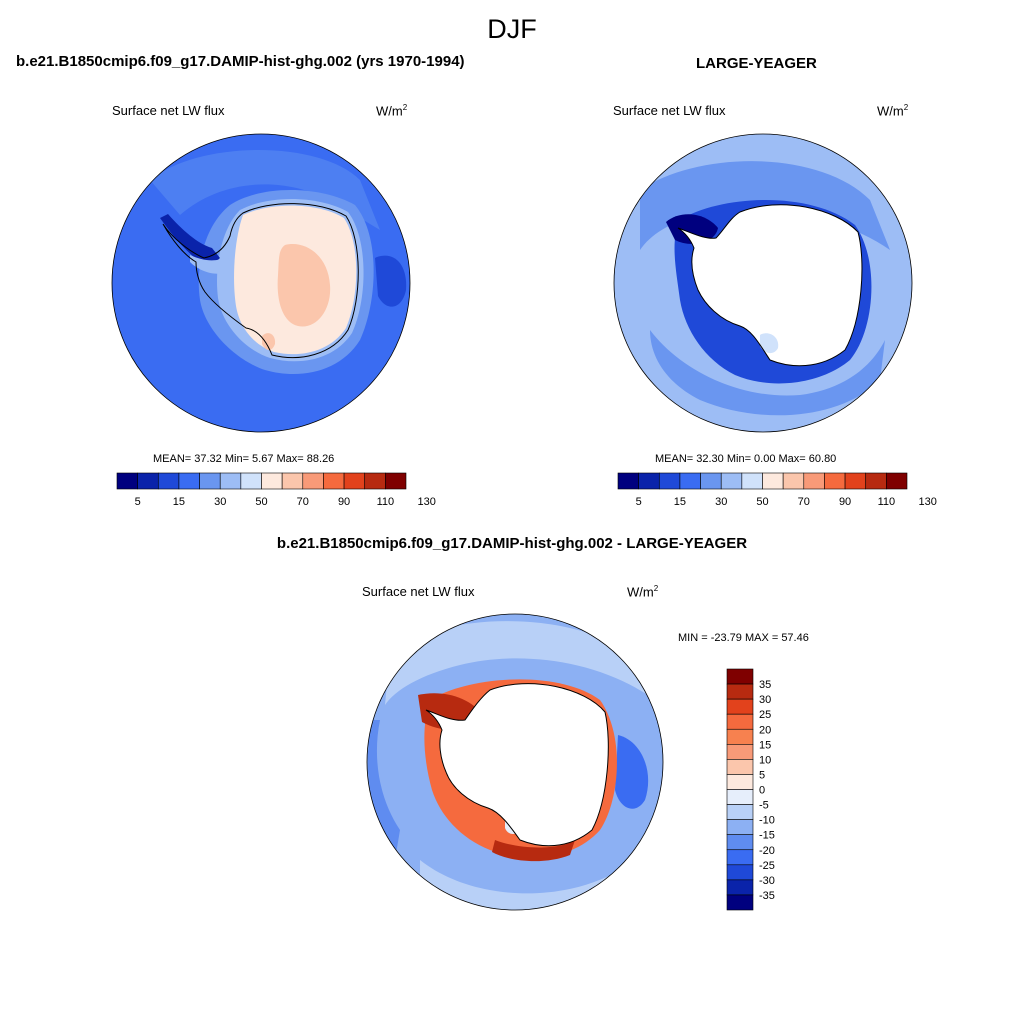  What do you see at coordinates (764, 806) in the screenshot?
I see `panel3-colorbar-tick-label: -5` at bounding box center [764, 806].